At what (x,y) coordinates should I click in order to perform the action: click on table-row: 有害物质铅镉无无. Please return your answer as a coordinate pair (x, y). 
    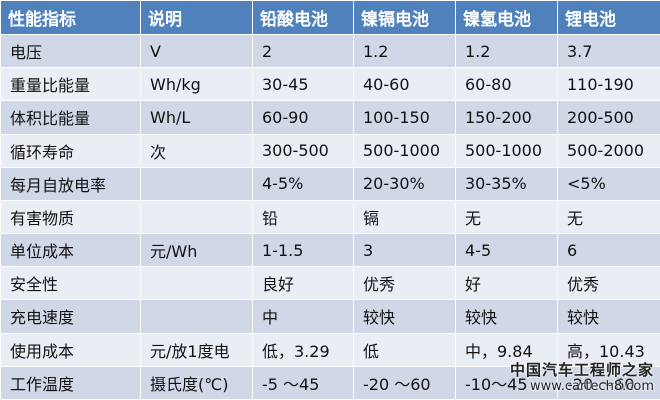
    Looking at the image, I should click on (330, 217).